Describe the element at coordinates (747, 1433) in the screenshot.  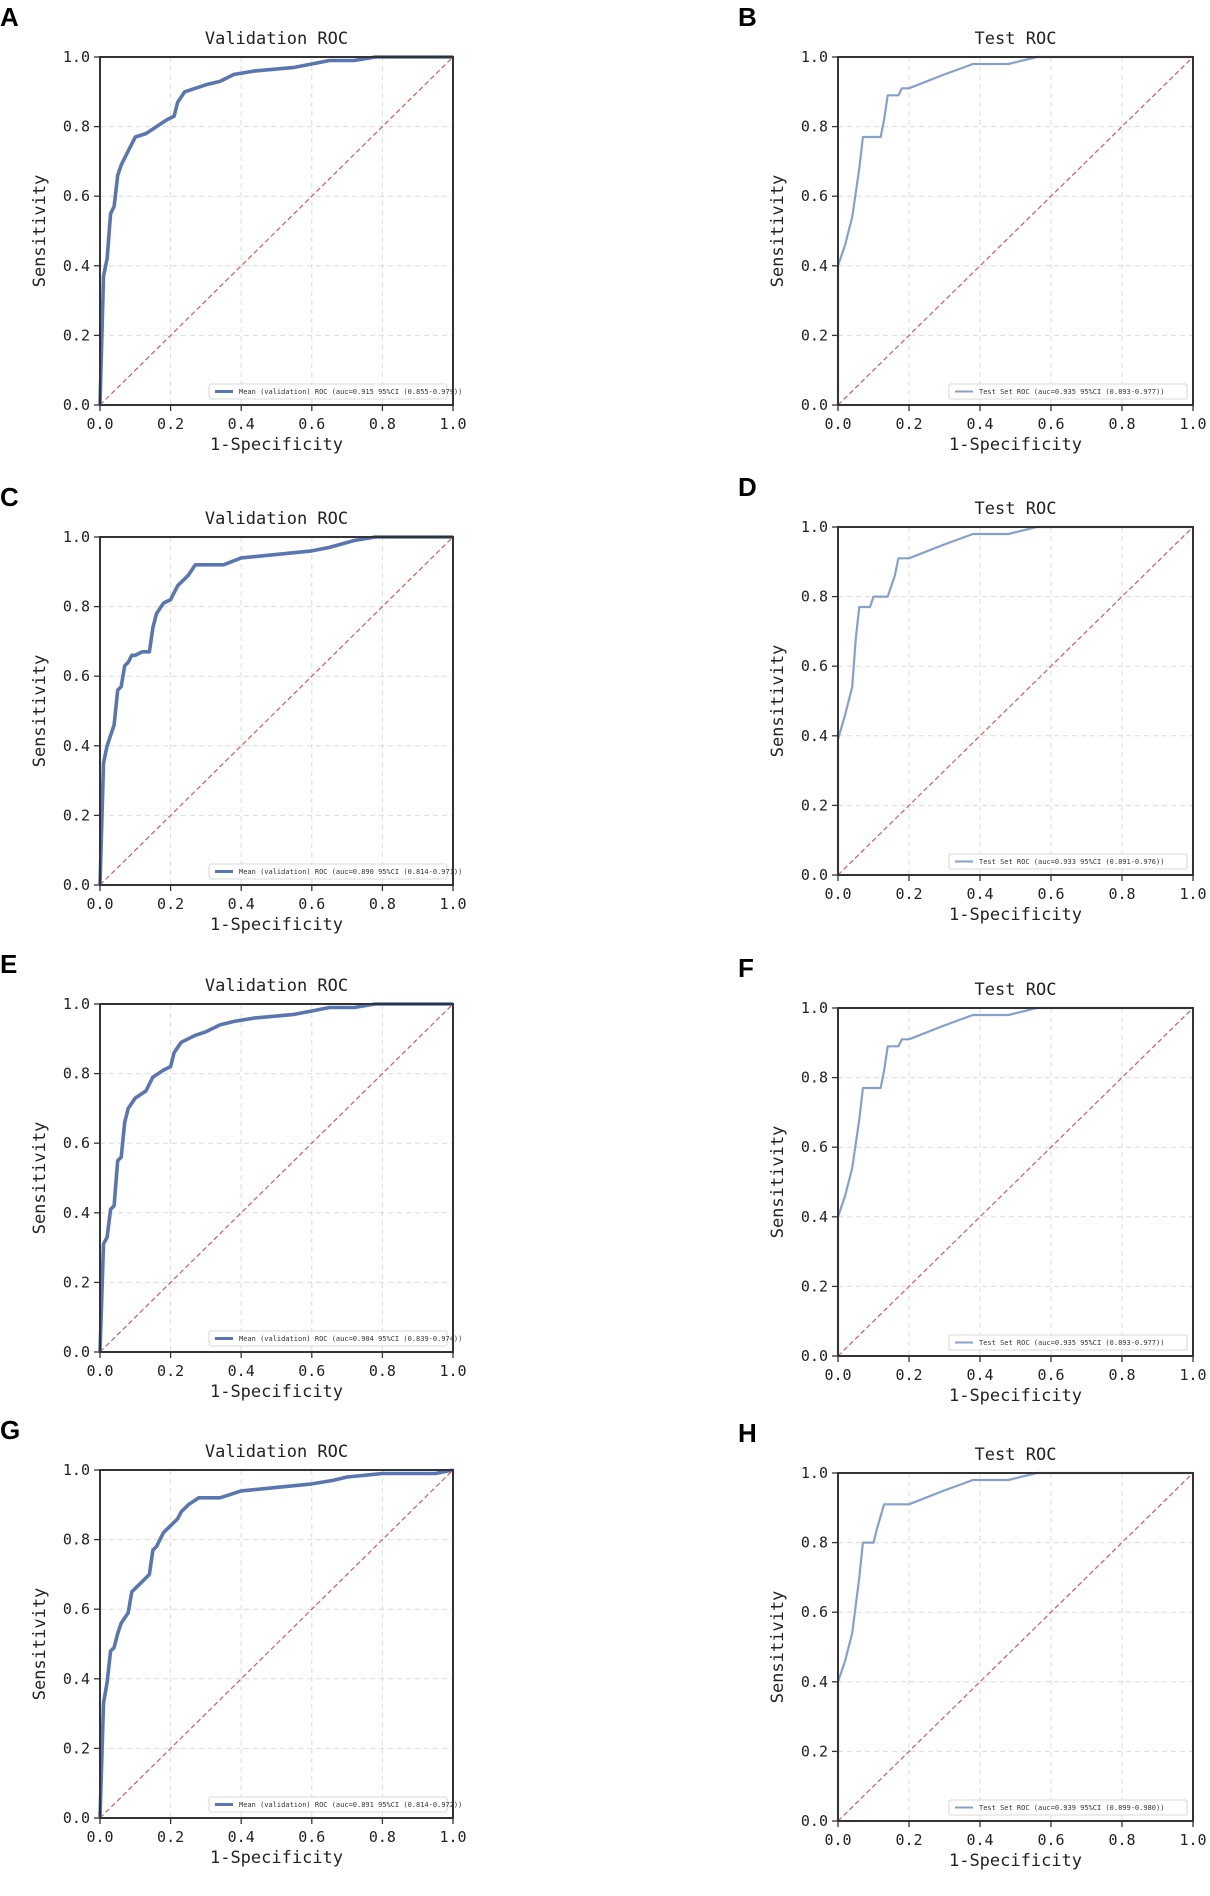
I see `panel-label-h: H` at that location.